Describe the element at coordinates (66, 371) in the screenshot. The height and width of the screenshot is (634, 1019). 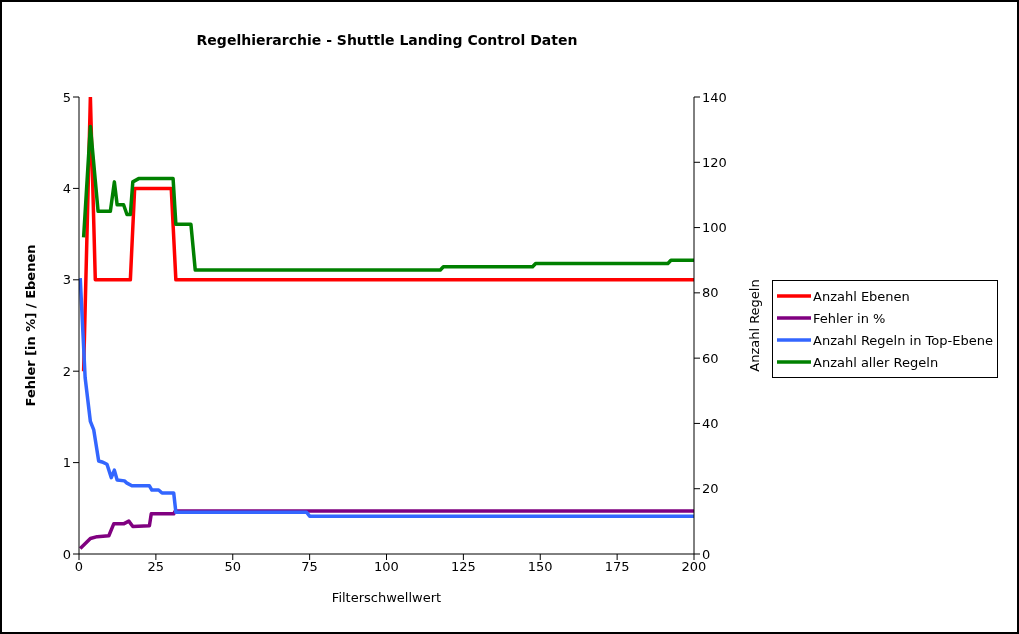
I see `y-tick-label: 2` at that location.